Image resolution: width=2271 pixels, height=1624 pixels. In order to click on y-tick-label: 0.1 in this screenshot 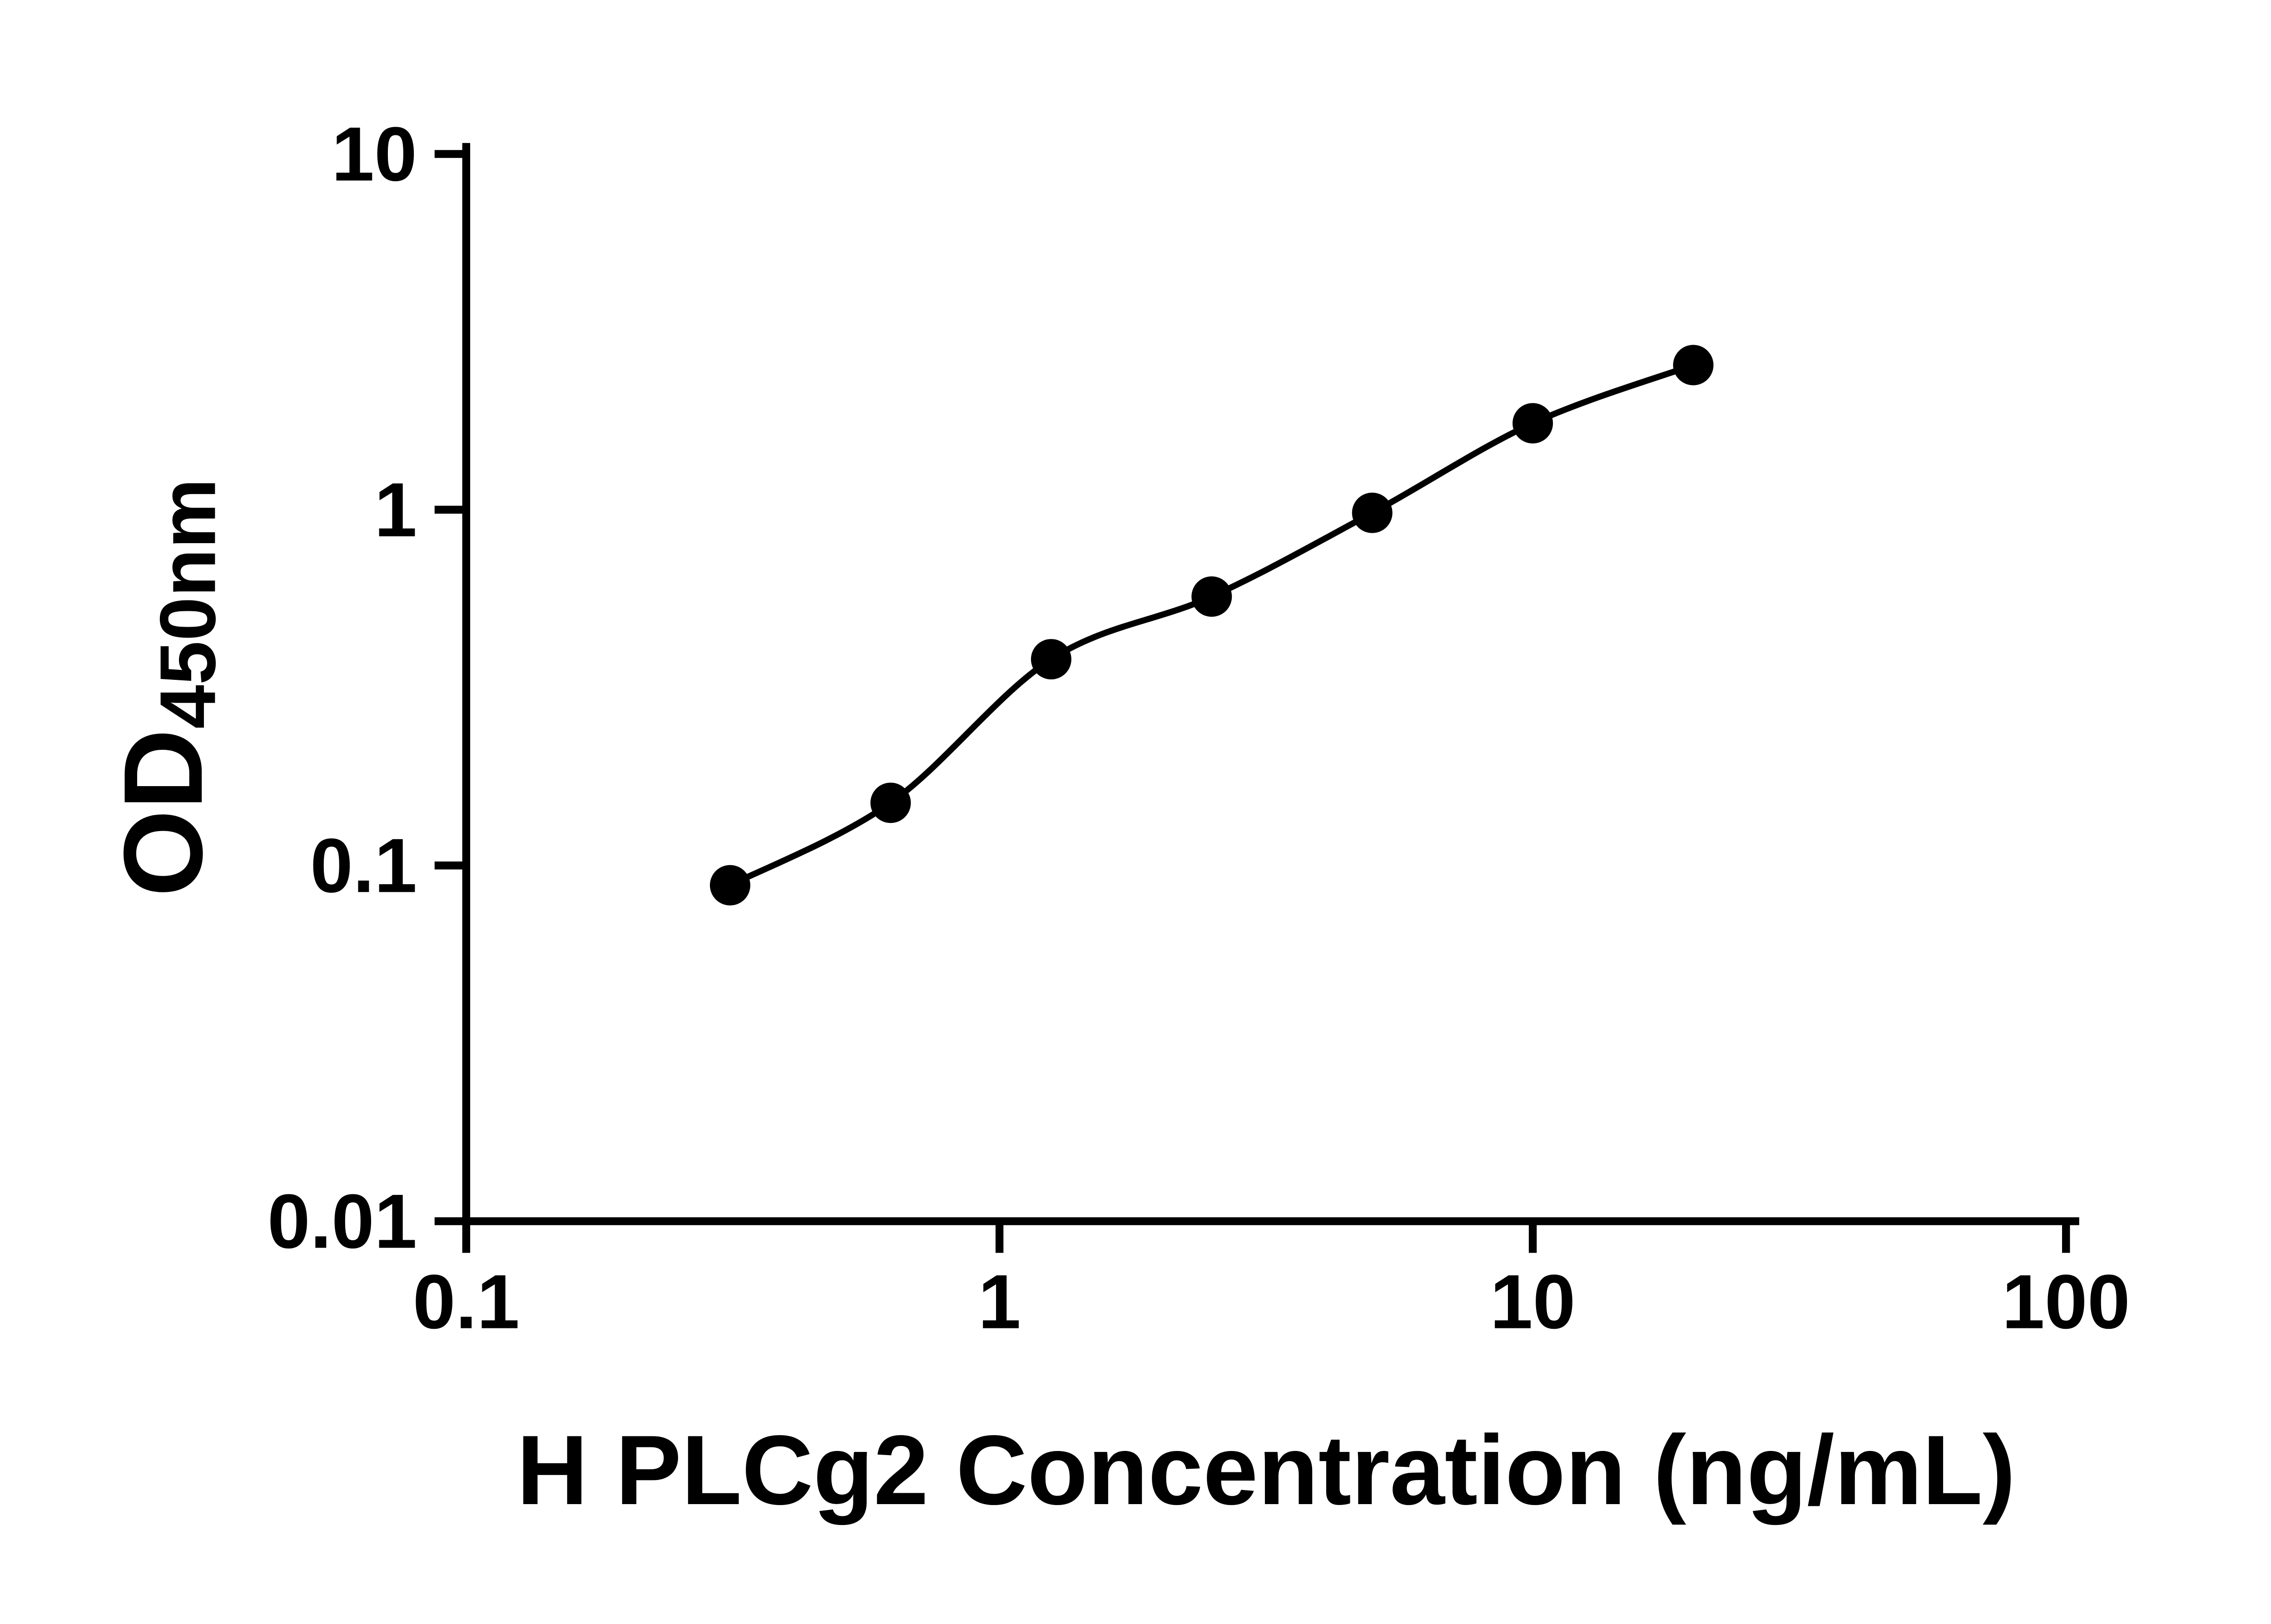, I will do `click(363, 865)`.